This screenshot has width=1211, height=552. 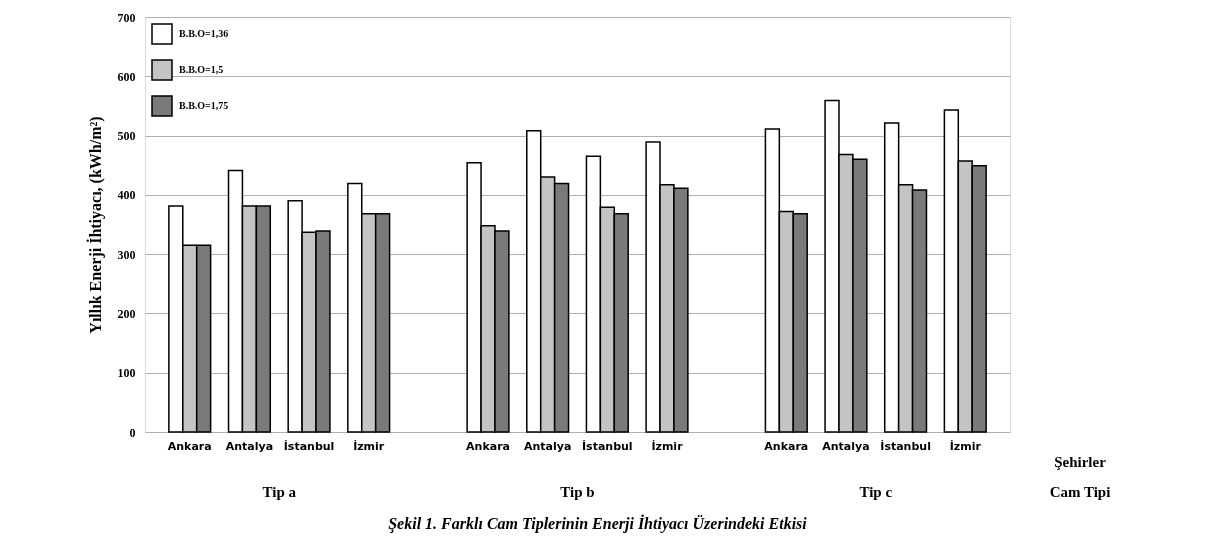 I want to click on y-tick-label: 700, so click(x=126, y=17).